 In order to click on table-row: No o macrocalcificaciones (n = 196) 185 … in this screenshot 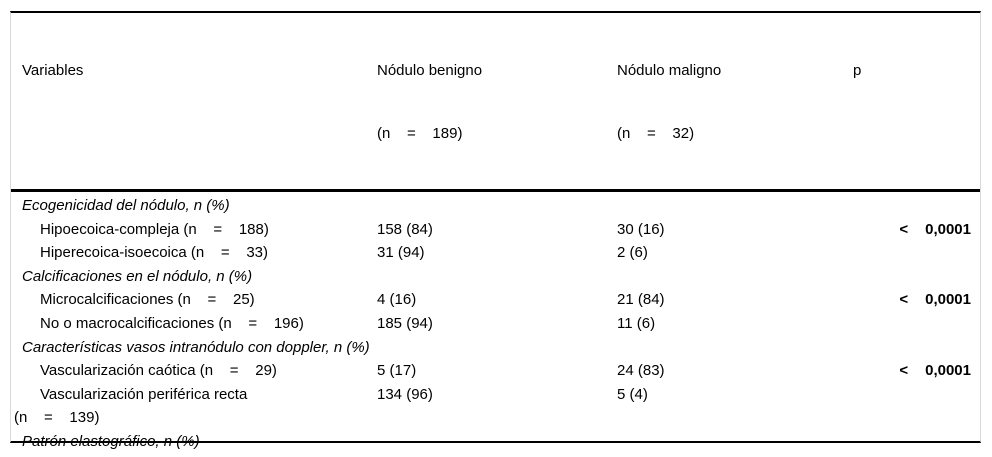, I will do `click(495, 324)`.